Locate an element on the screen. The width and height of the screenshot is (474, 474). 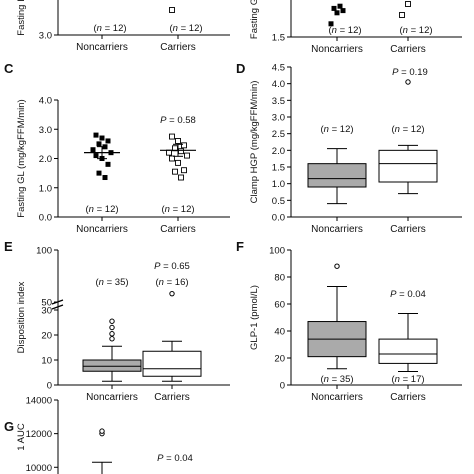
y-tick-label-d-4: 2.0 is located at coordinates (278, 151).